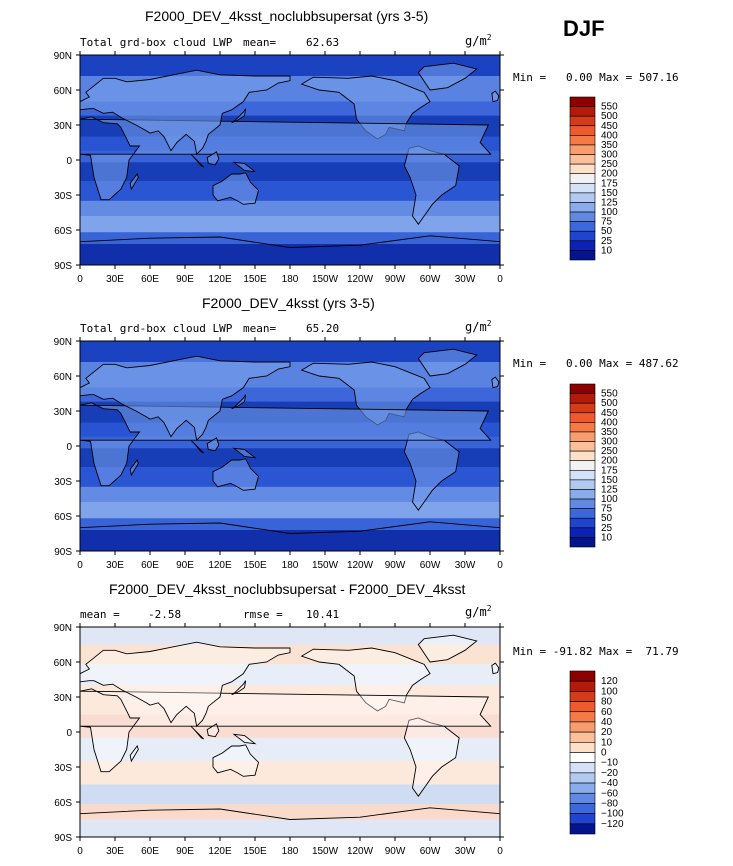 This screenshot has width=733, height=866. I want to click on panel3-xtick-label: 180, so click(290, 851).